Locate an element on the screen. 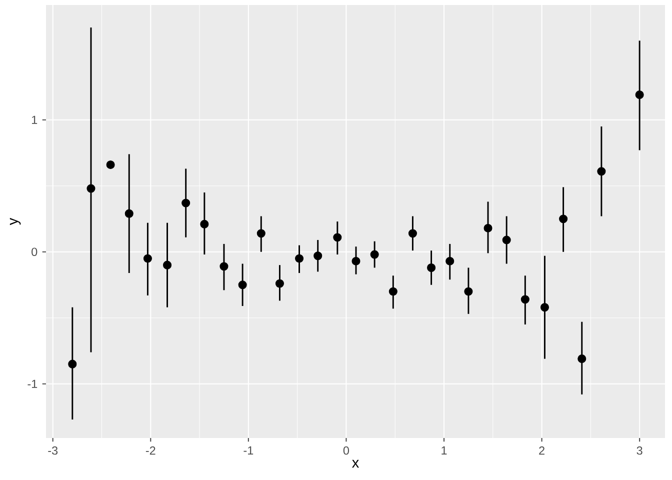  x-axis-title: x is located at coordinates (356, 464).